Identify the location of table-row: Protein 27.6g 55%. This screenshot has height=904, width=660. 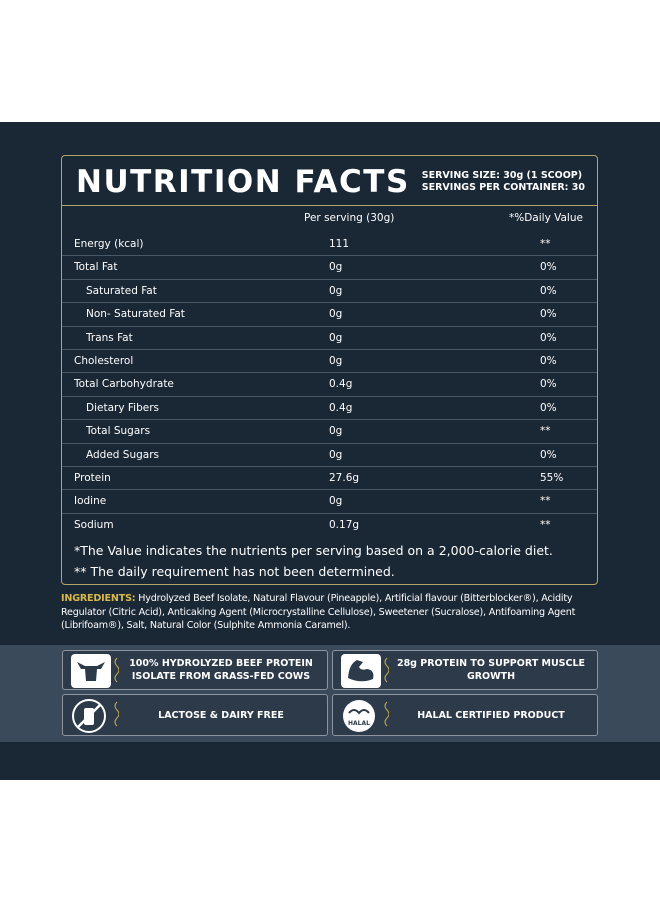
(329, 479).